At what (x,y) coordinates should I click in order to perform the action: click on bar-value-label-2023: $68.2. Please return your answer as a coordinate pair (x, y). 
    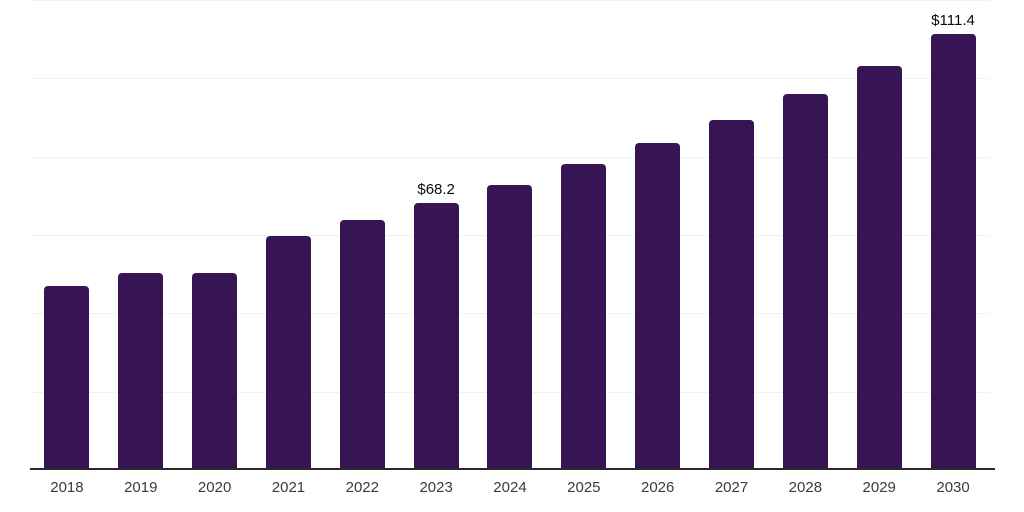
    Looking at the image, I should click on (436, 189).